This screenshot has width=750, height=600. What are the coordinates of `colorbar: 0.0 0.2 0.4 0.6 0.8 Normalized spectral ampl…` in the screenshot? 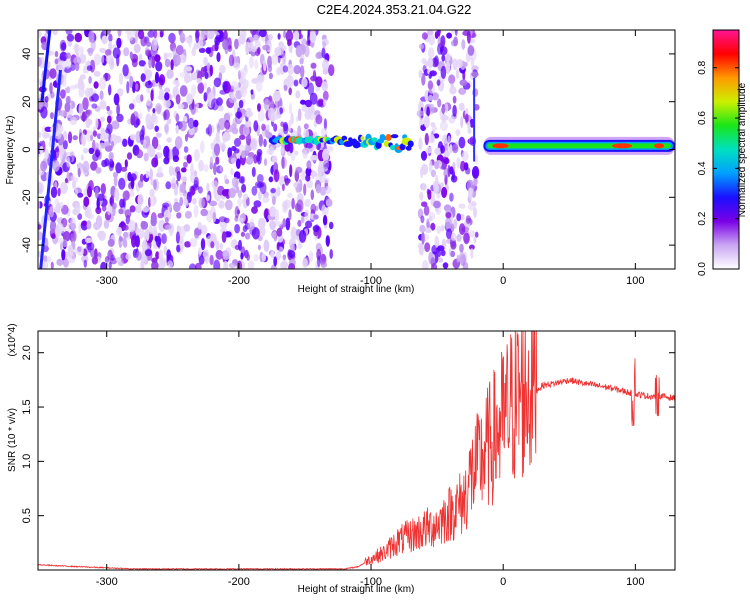 It's located at (722, 152).